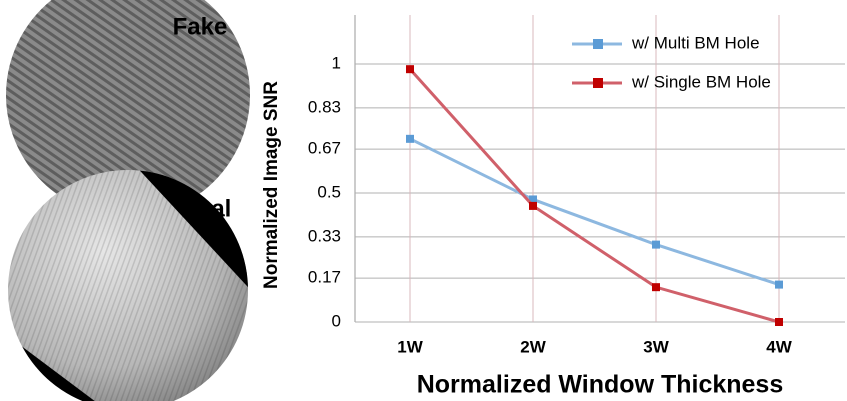  I want to click on x-tick-label: 2W, so click(533, 346).